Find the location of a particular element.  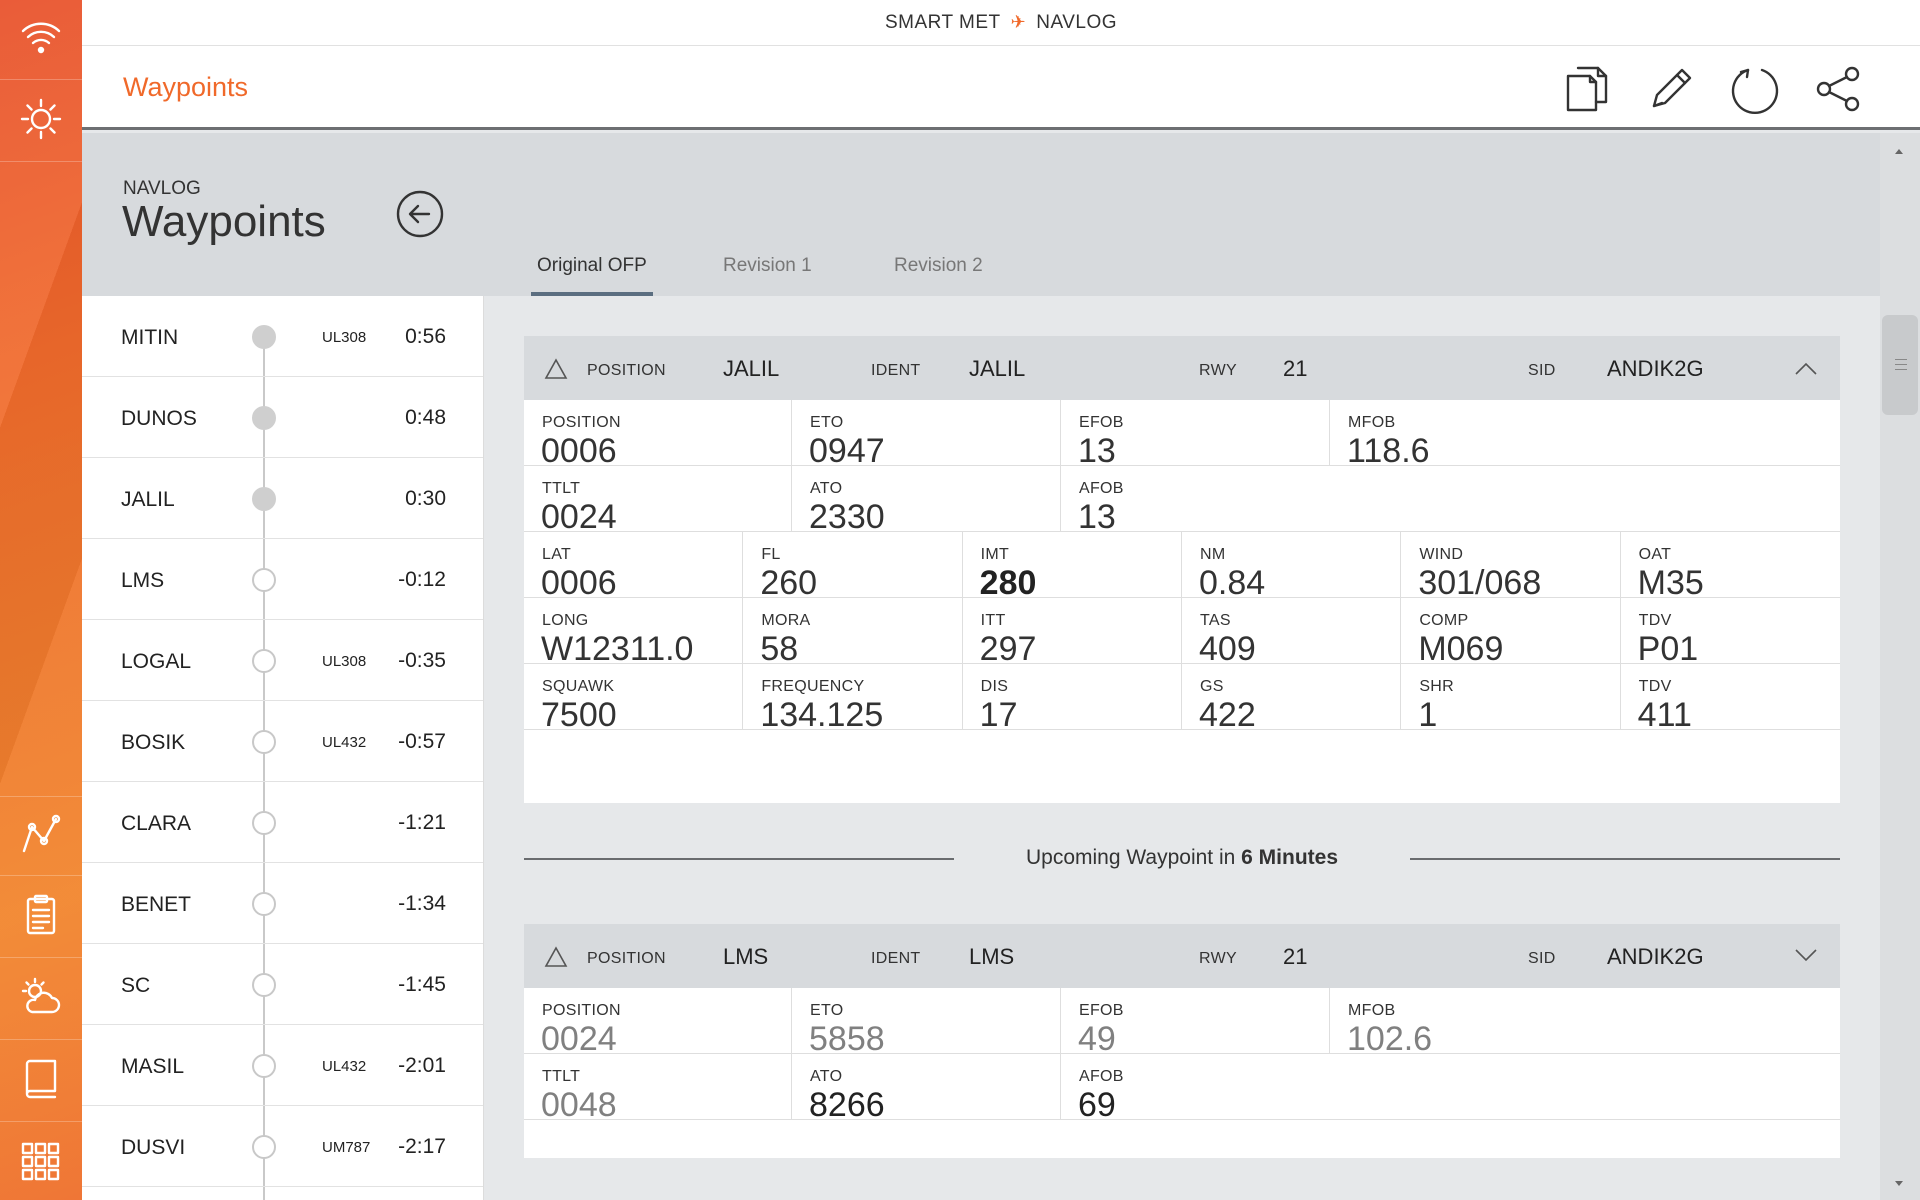

field-value: 102.6 is located at coordinates (1390, 1039).